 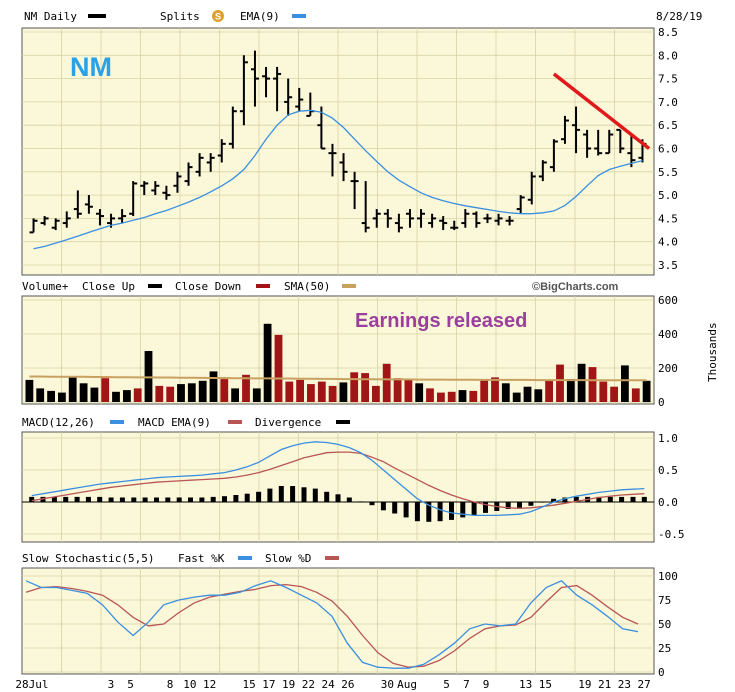 I want to click on sma-label: SMA(50), so click(x=307, y=286).